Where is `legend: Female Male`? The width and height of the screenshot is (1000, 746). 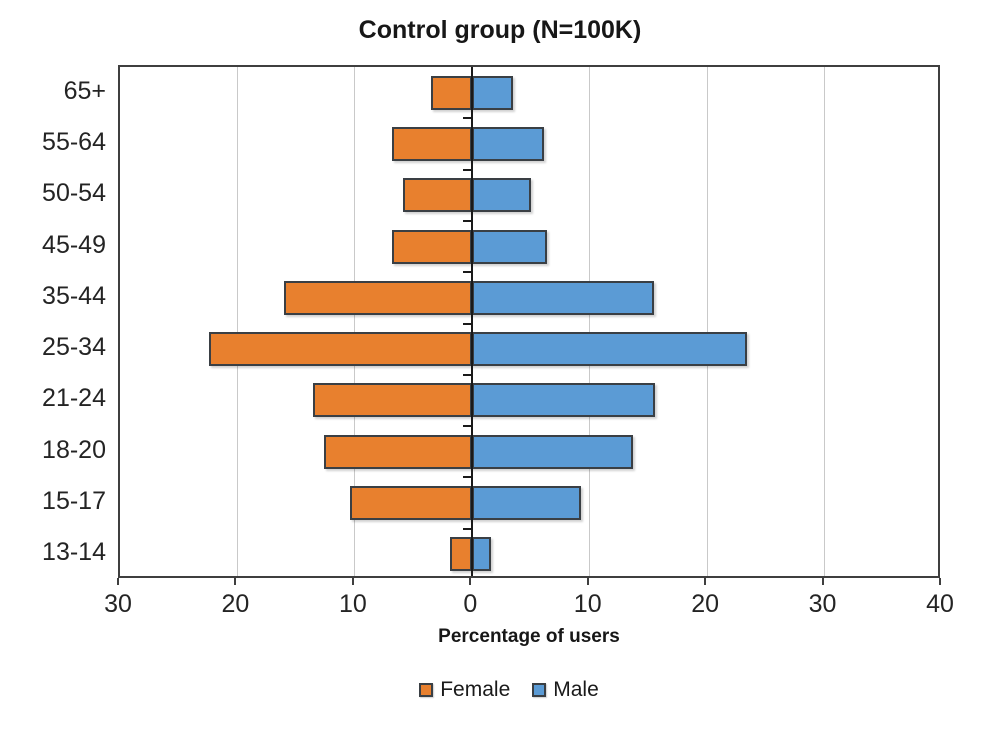
legend: Female Male is located at coordinates (504, 690).